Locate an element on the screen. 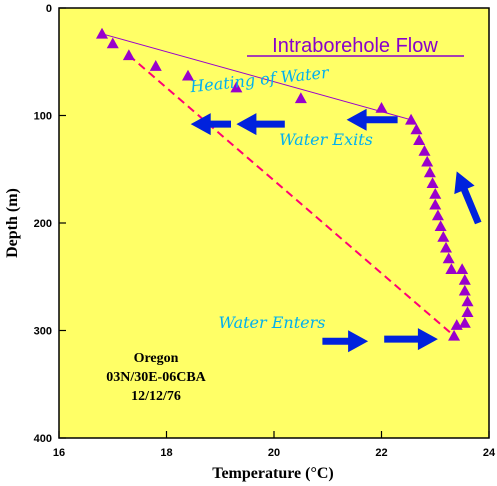 The width and height of the screenshot is (497, 486). heating-fit-line is located at coordinates (256, 77).